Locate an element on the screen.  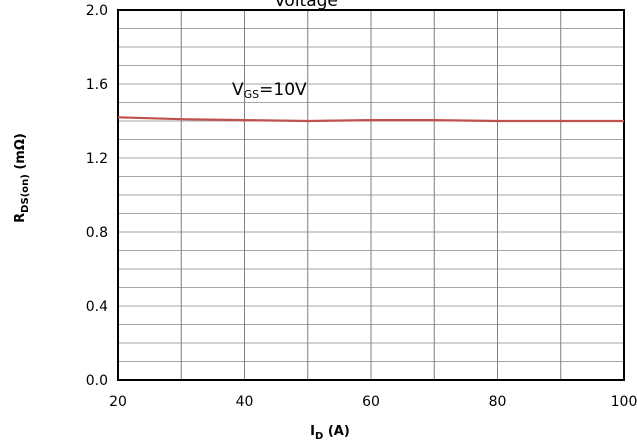
y-axis-label-main: R is located at coordinates (20, 218).